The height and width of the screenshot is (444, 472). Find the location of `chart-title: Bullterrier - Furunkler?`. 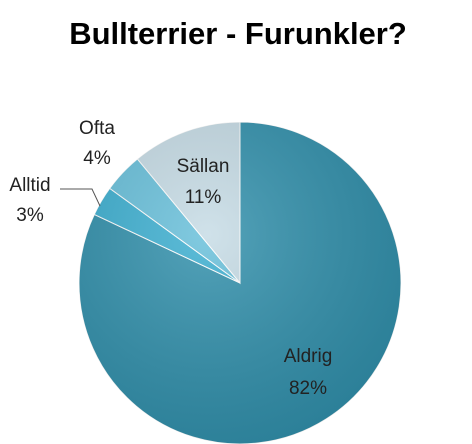

chart-title: Bullterrier - Furunkler? is located at coordinates (238, 33).